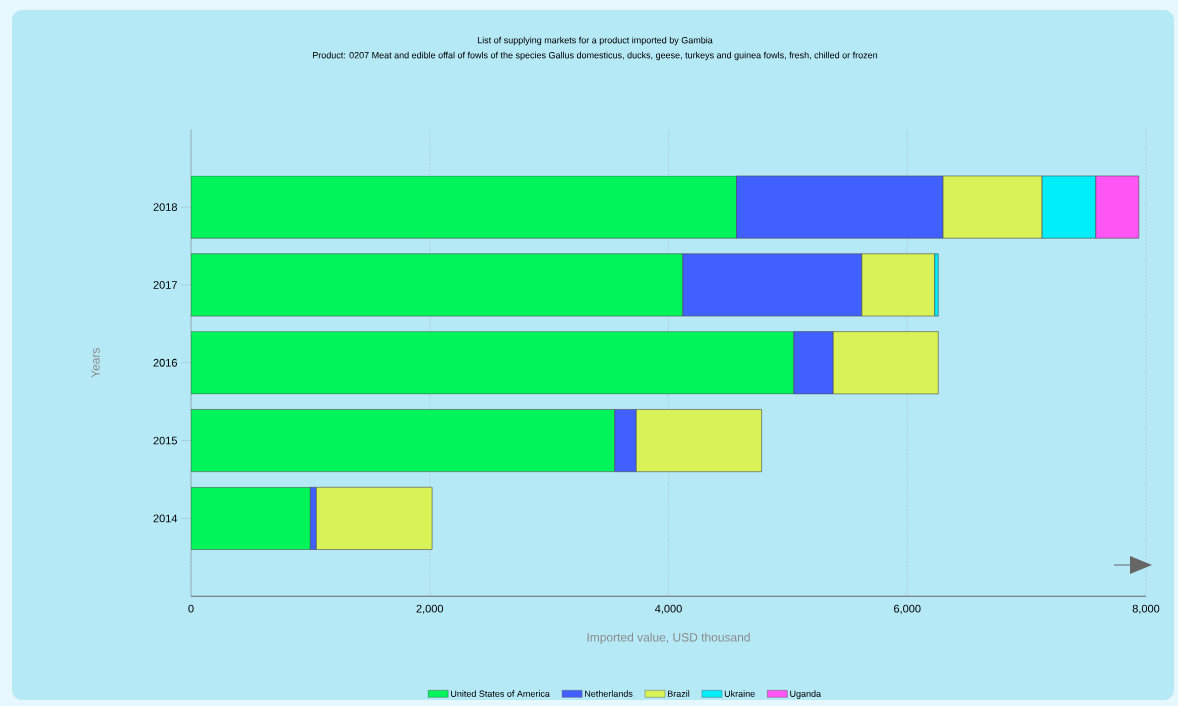  What do you see at coordinates (595, 41) in the screenshot?
I see `chart-title: List of supplying markets for a product imported by Gambia` at bounding box center [595, 41].